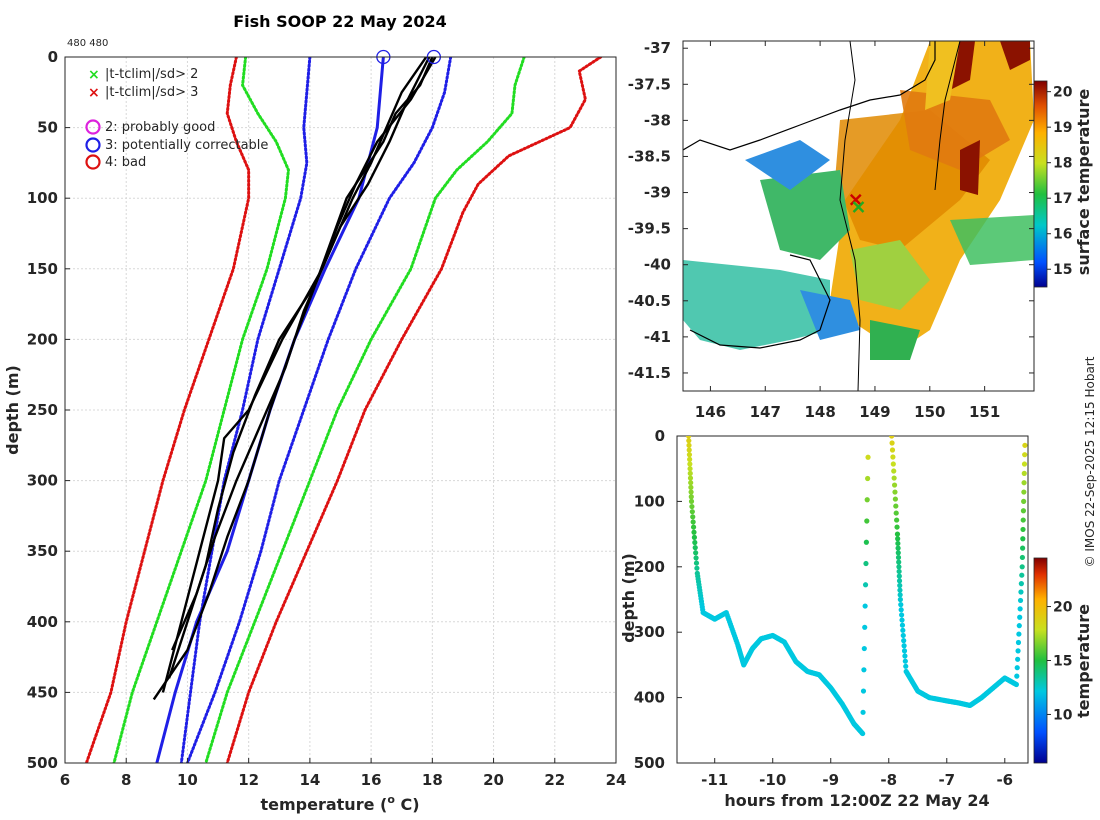 The image size is (1100, 820). I want to click on legend-label: 4: bad, so click(125, 162).